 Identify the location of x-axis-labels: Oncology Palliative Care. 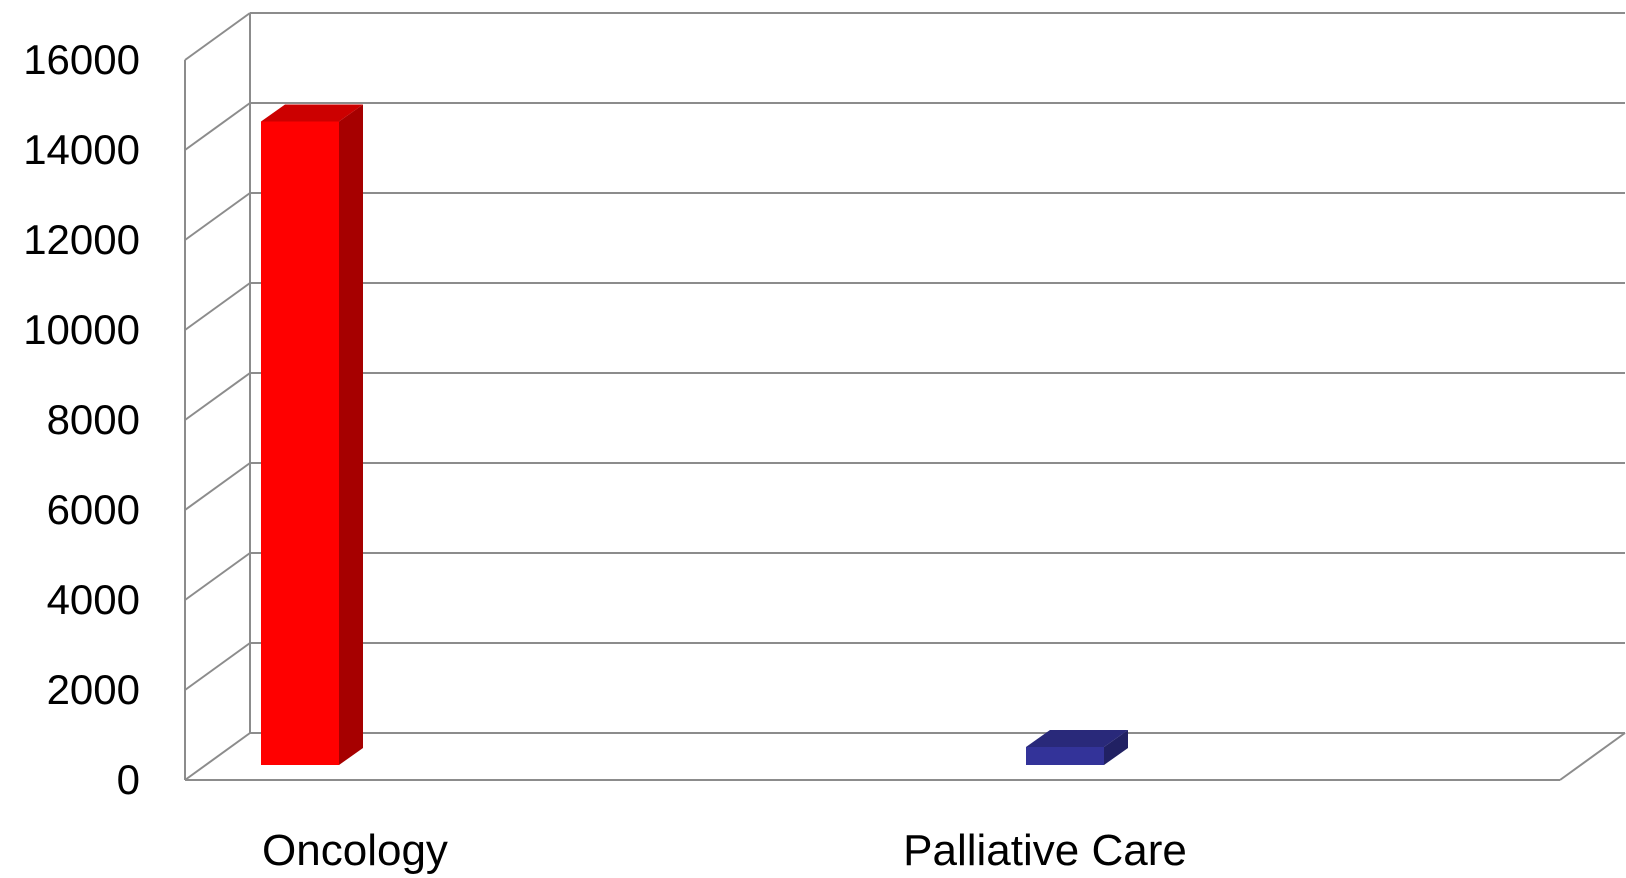
(724, 850).